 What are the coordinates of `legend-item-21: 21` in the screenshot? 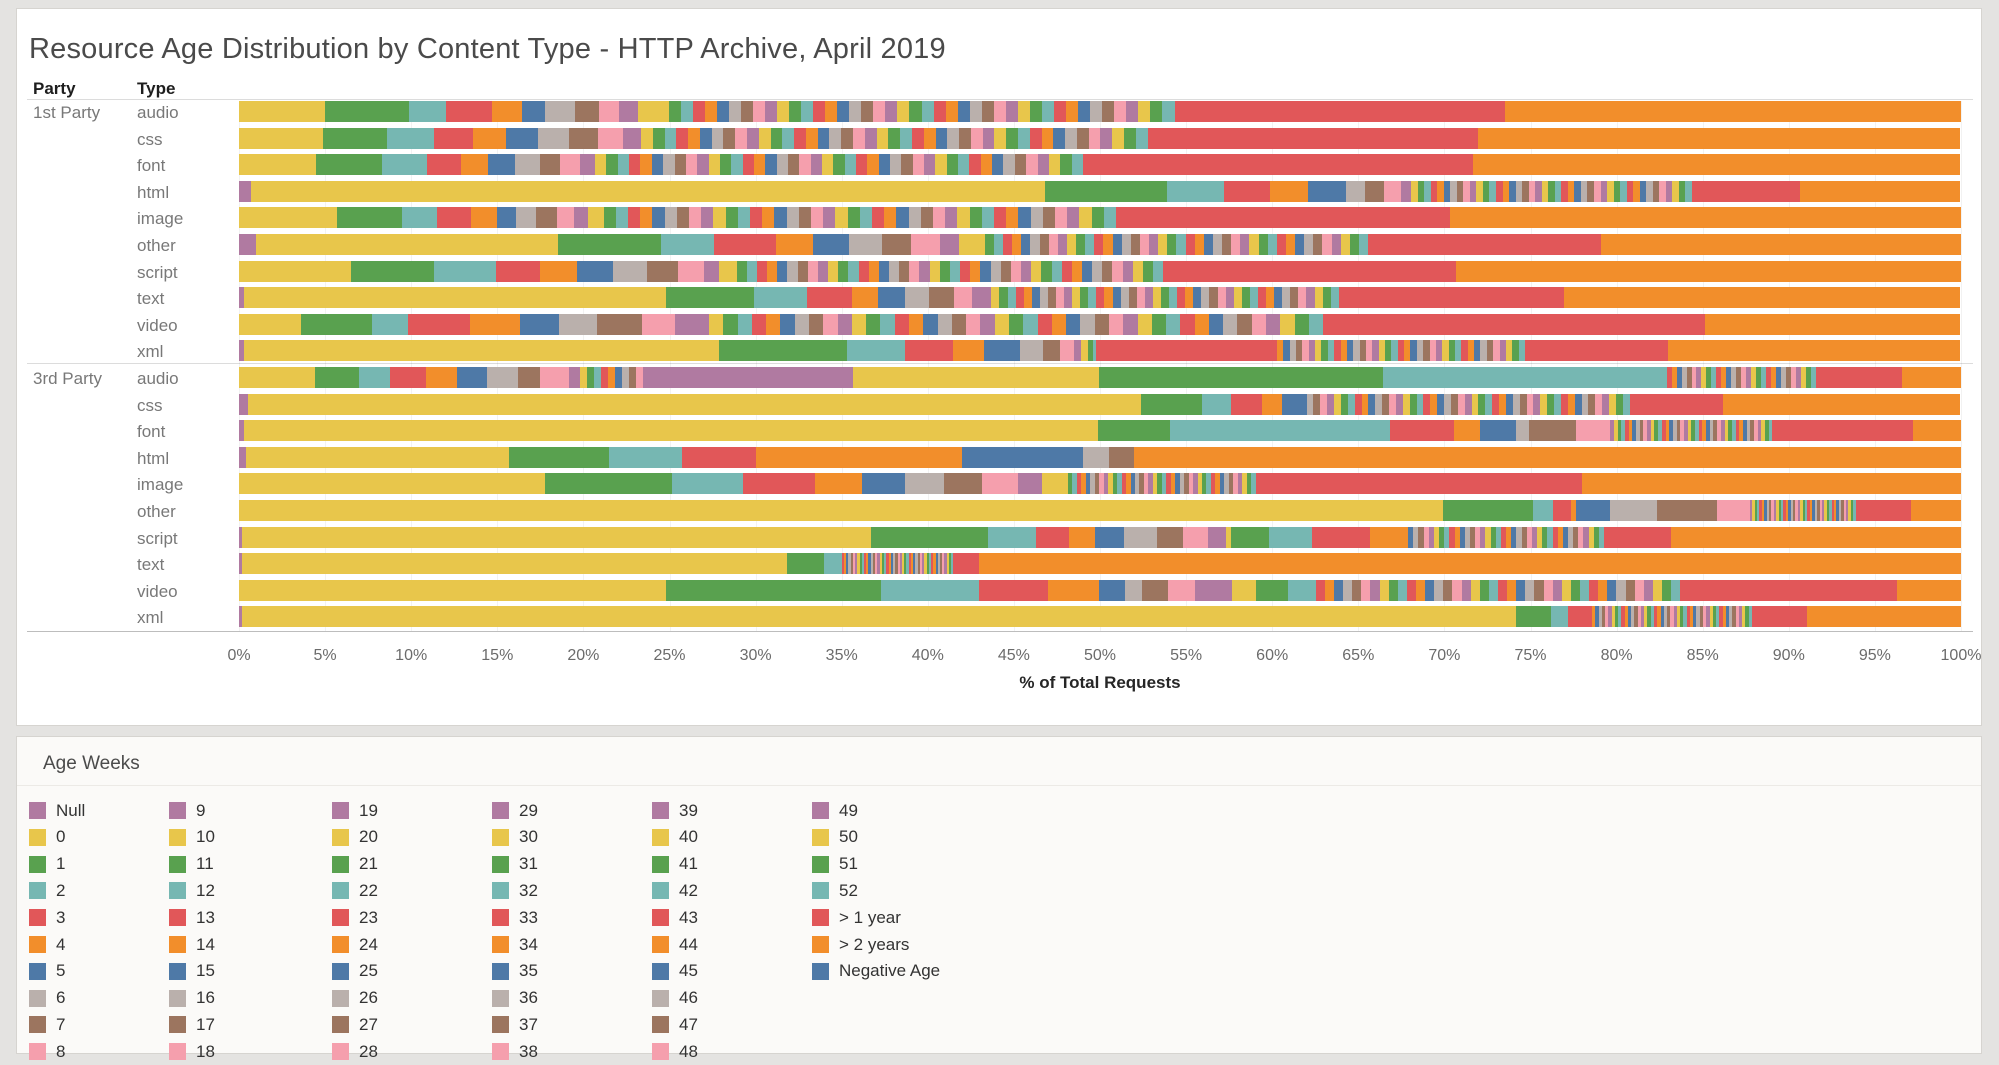 It's located at (355, 864).